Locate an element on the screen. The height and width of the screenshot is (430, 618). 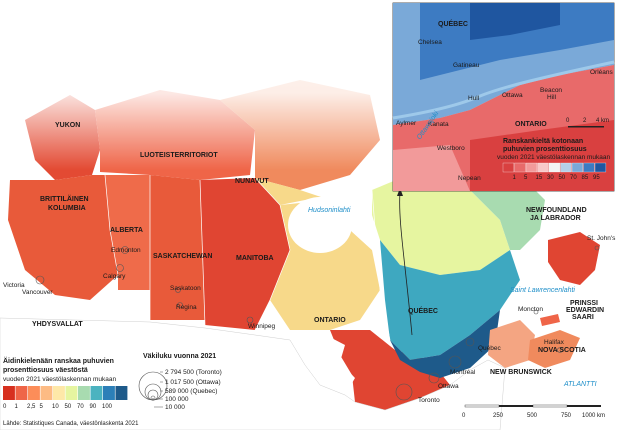
main-legend-class-label: 90 is located at coordinates (93, 407).